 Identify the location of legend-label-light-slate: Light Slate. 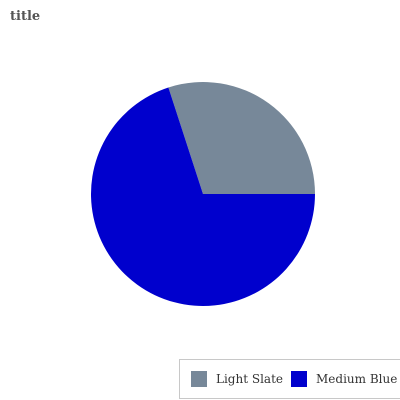
(249, 379).